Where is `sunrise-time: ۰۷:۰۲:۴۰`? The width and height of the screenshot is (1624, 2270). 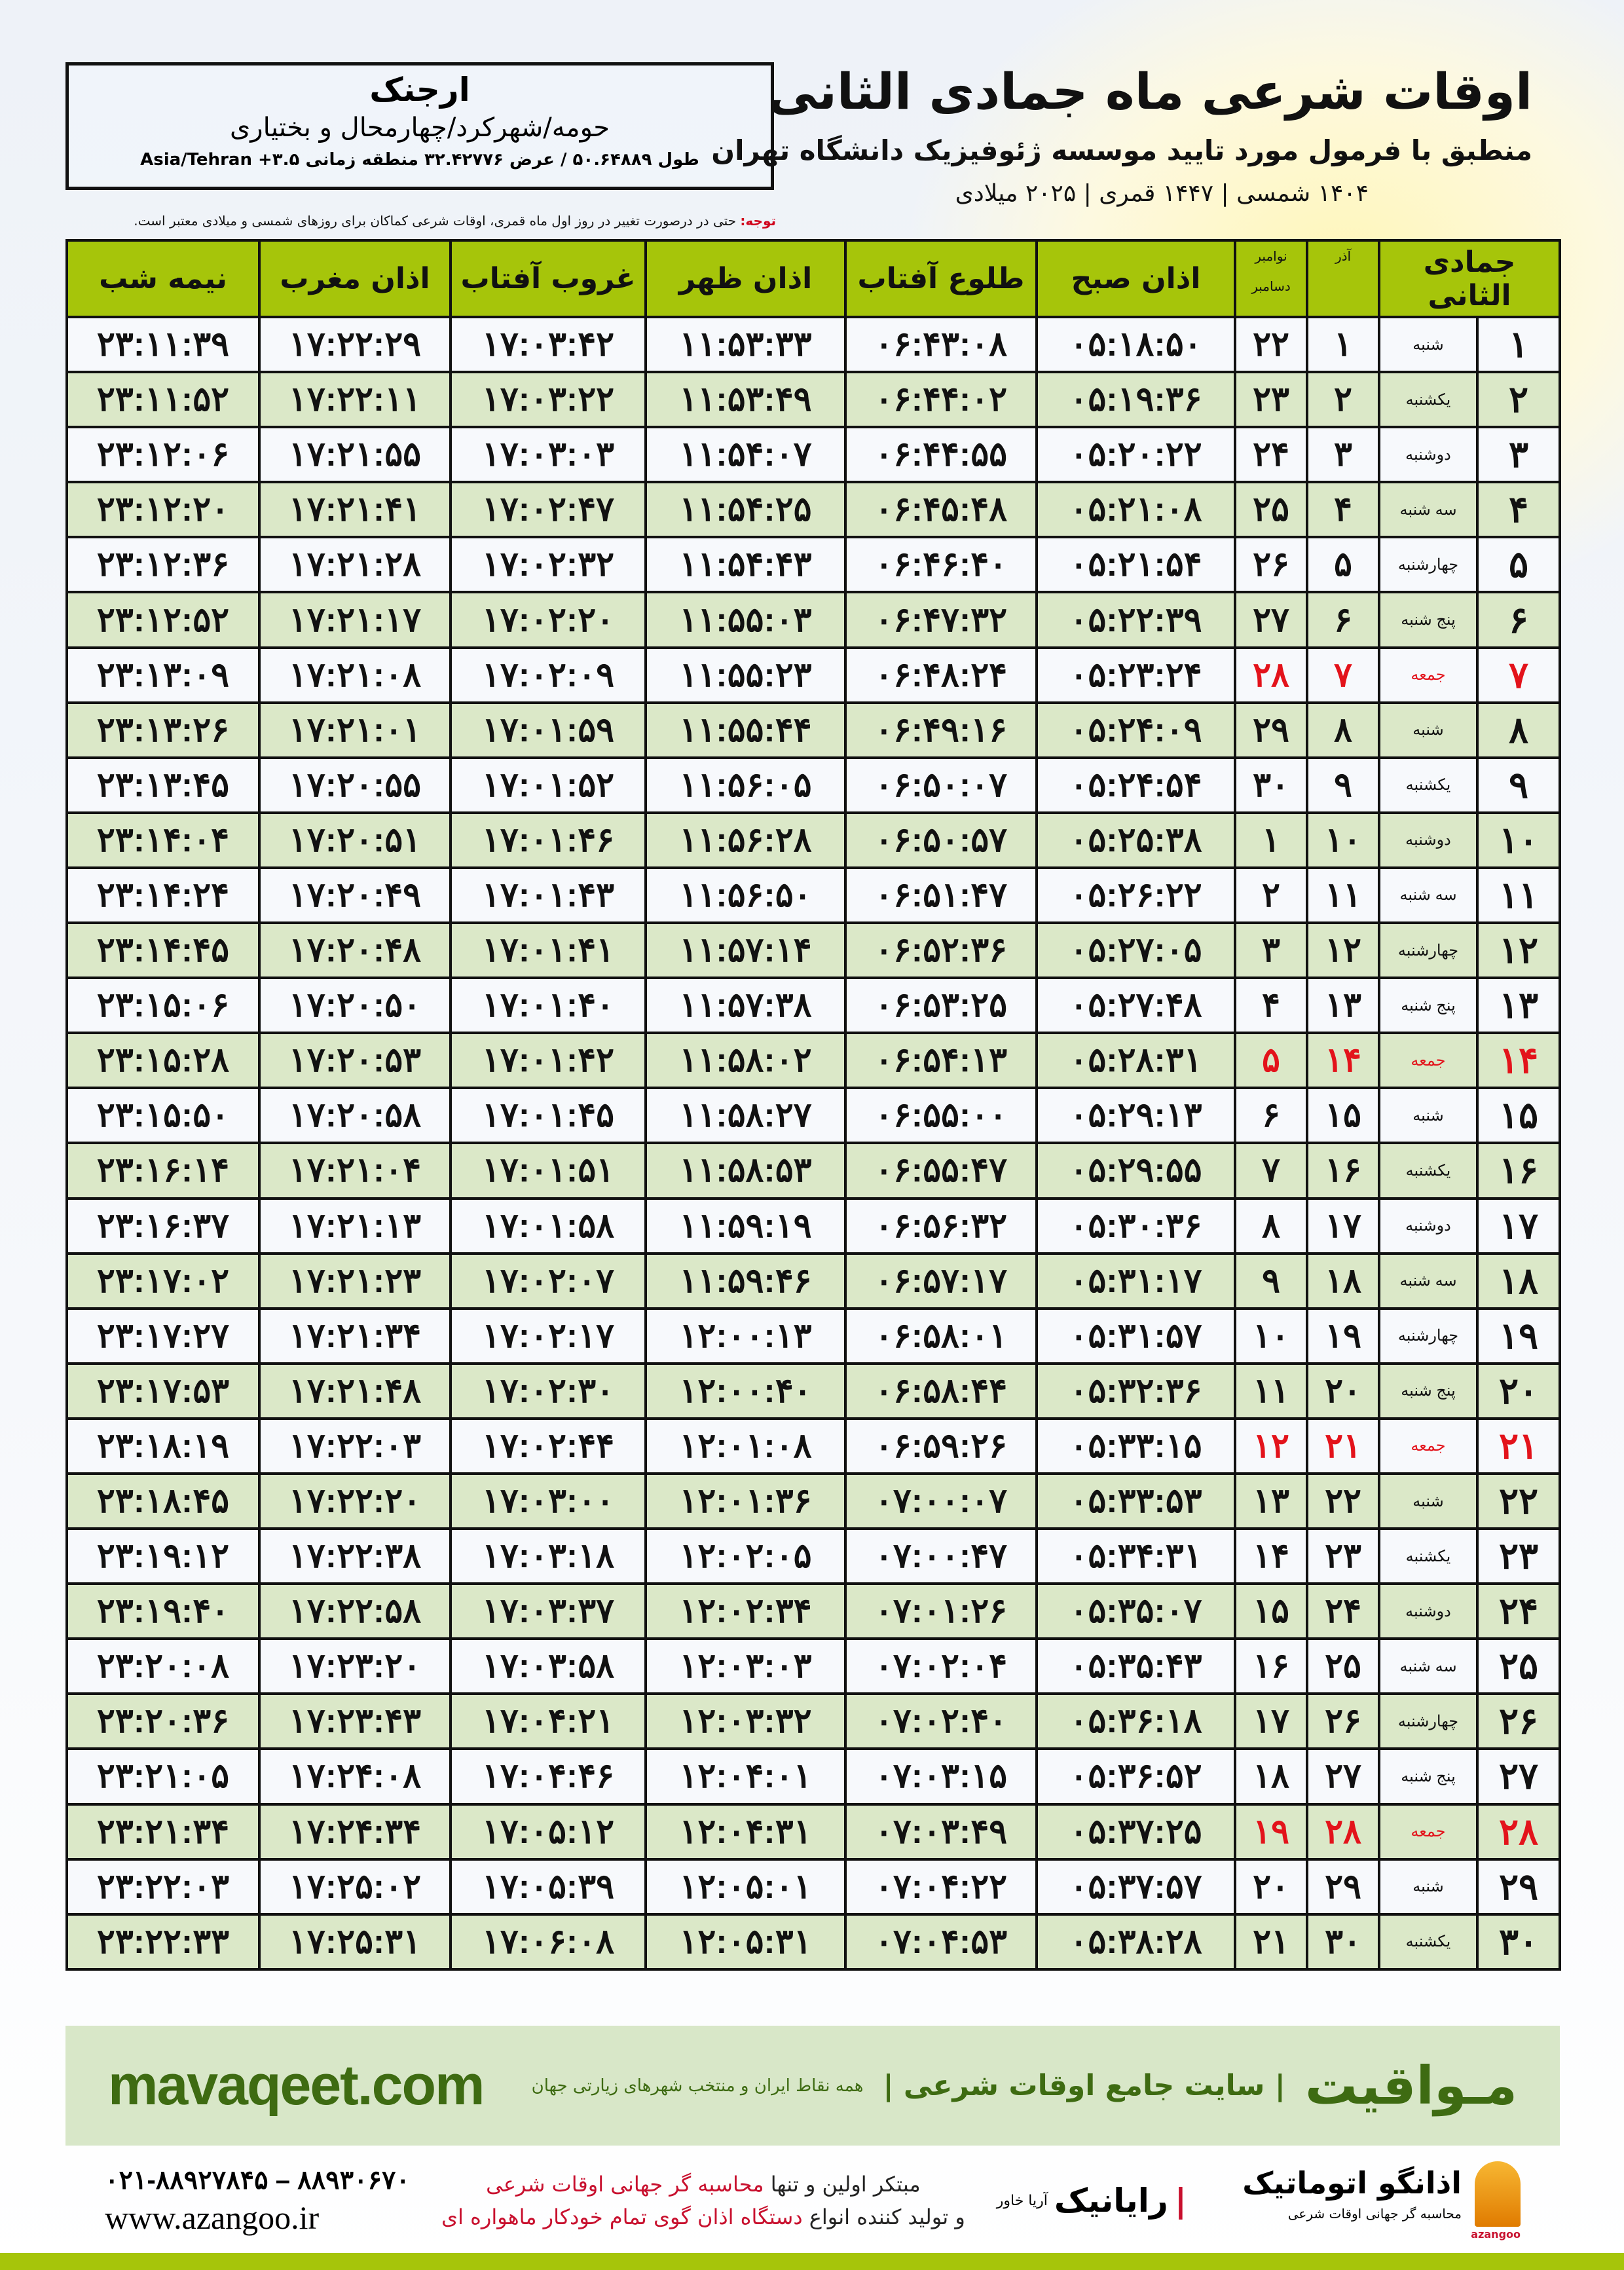 sunrise-time: ۰۷:۰۲:۴۰ is located at coordinates (941, 1721).